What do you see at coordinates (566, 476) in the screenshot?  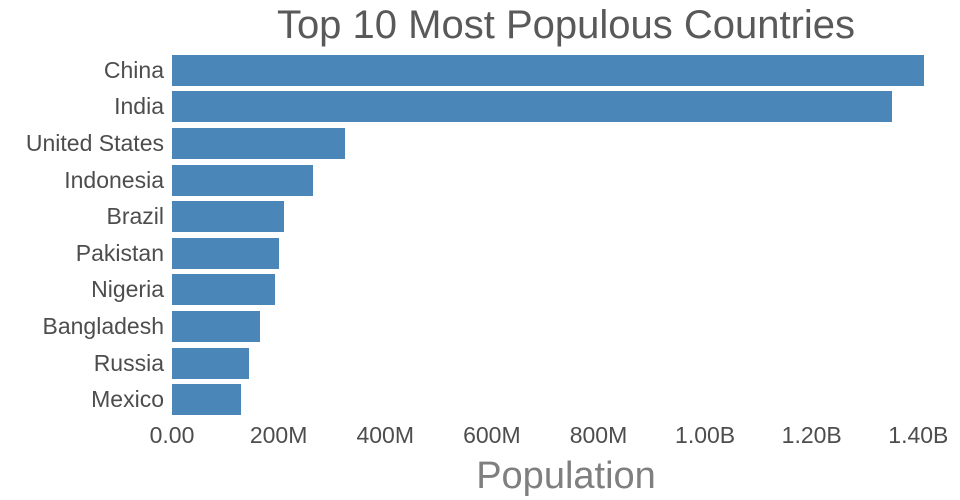 I see `x-axis-label: Population` at bounding box center [566, 476].